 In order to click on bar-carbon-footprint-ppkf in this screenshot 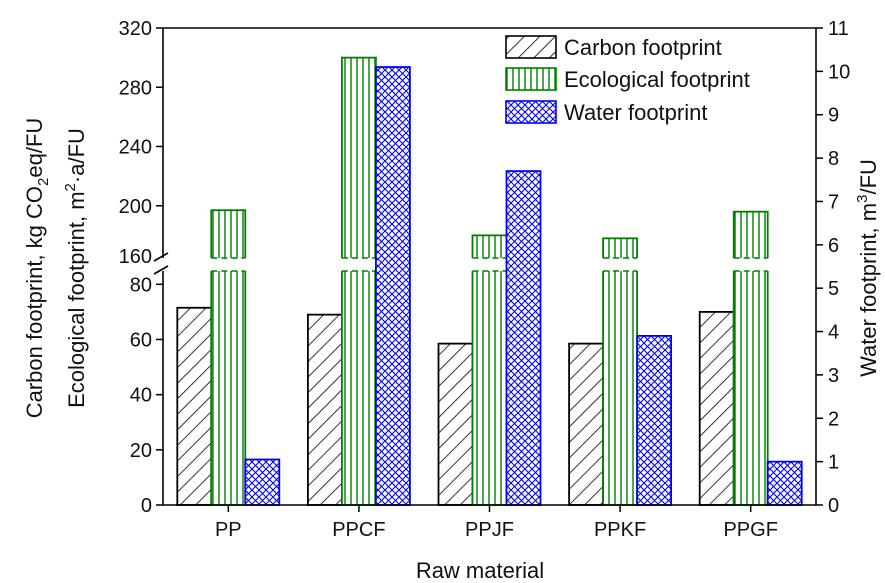, I will do `click(586, 424)`.